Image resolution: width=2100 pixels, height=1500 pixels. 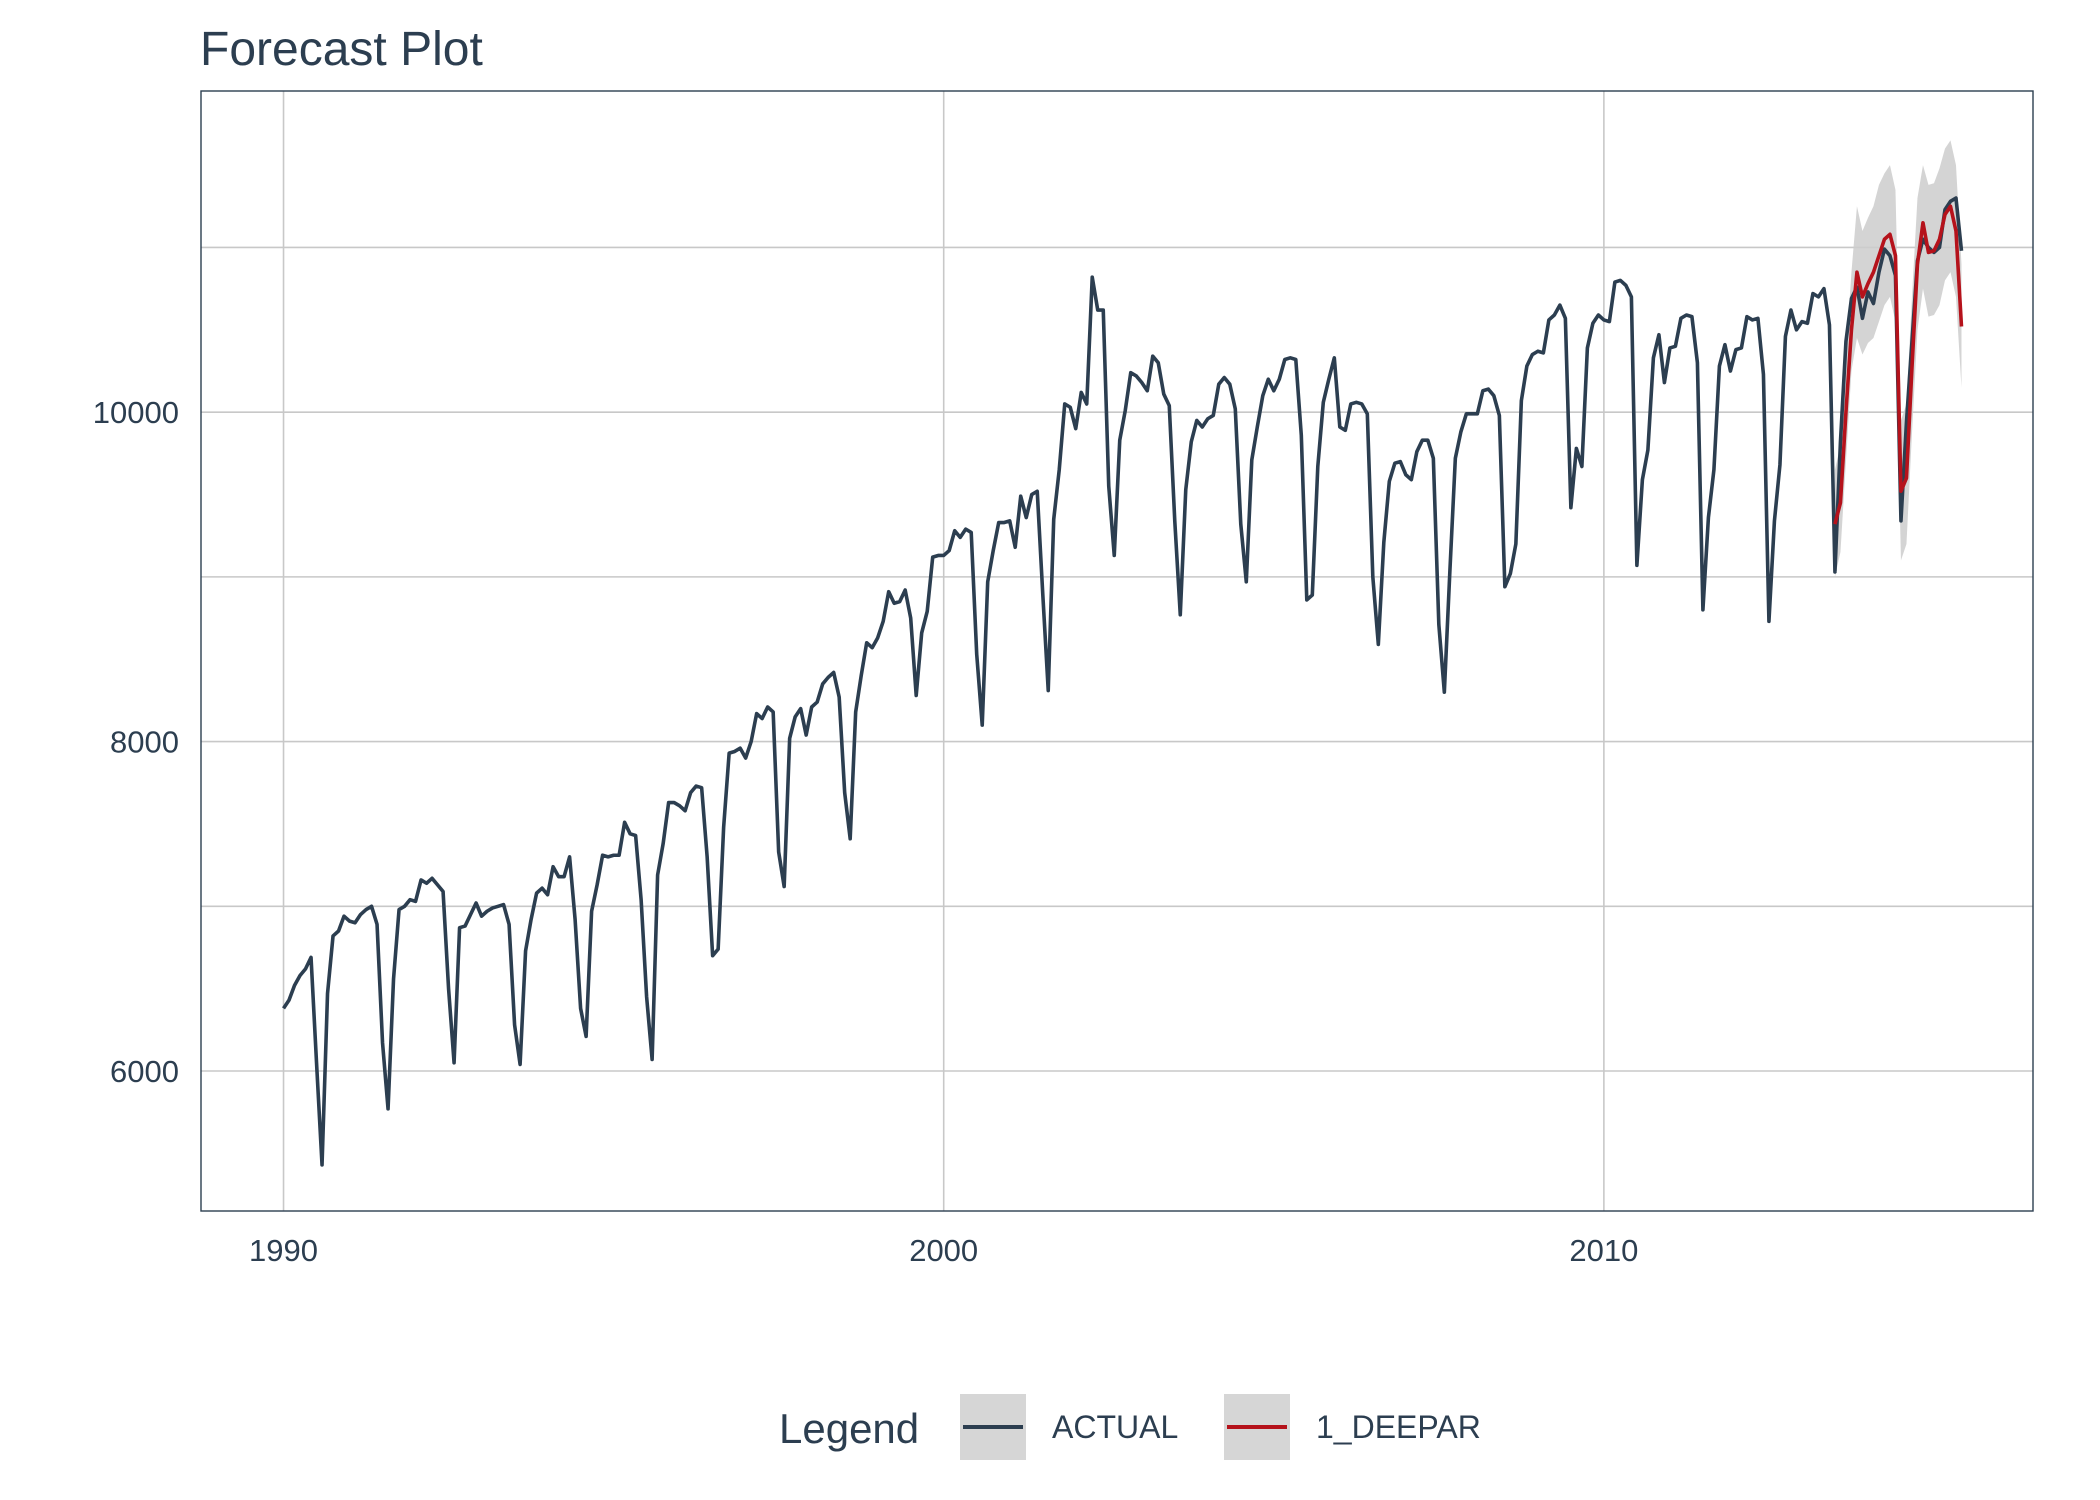 I want to click on x-tick-label: 2000, so click(x=943, y=1250).